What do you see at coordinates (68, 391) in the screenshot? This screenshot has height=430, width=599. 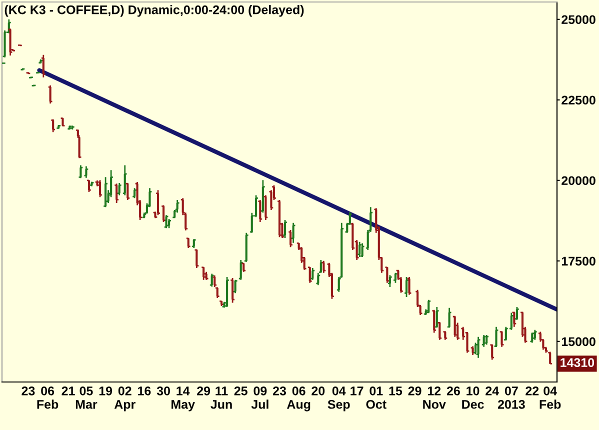 I see `x-tick-label: 21` at bounding box center [68, 391].